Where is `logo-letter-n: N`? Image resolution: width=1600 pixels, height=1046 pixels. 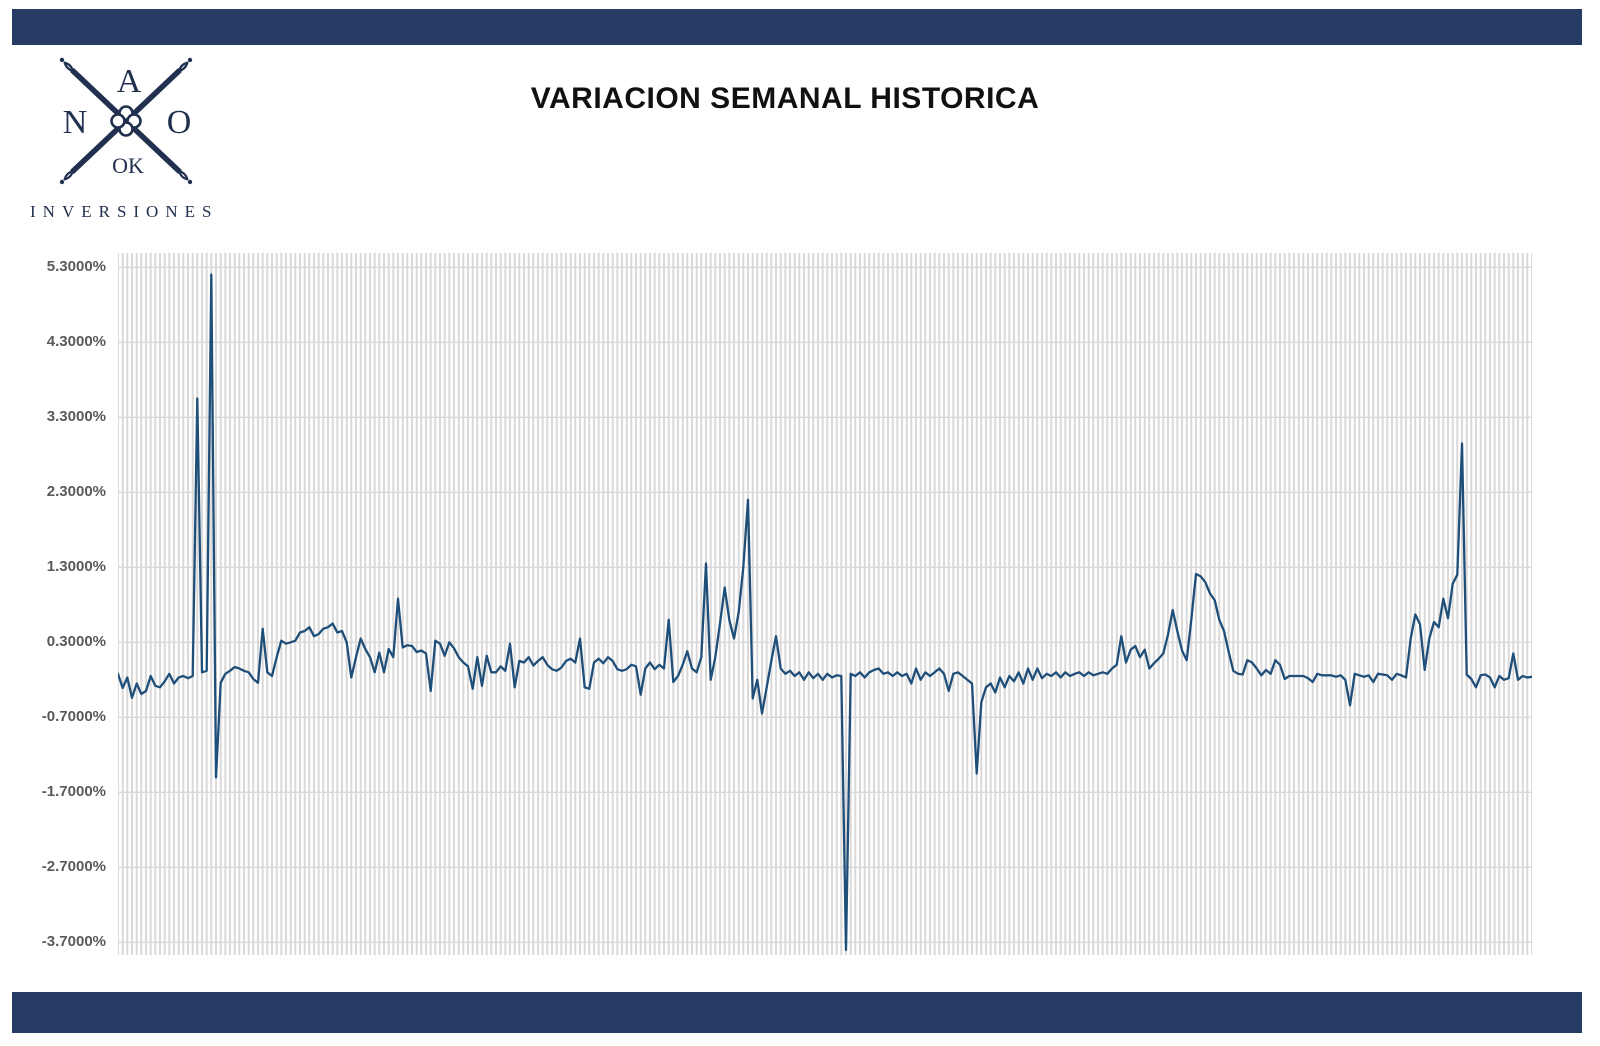 logo-letter-n: N is located at coordinates (75, 122).